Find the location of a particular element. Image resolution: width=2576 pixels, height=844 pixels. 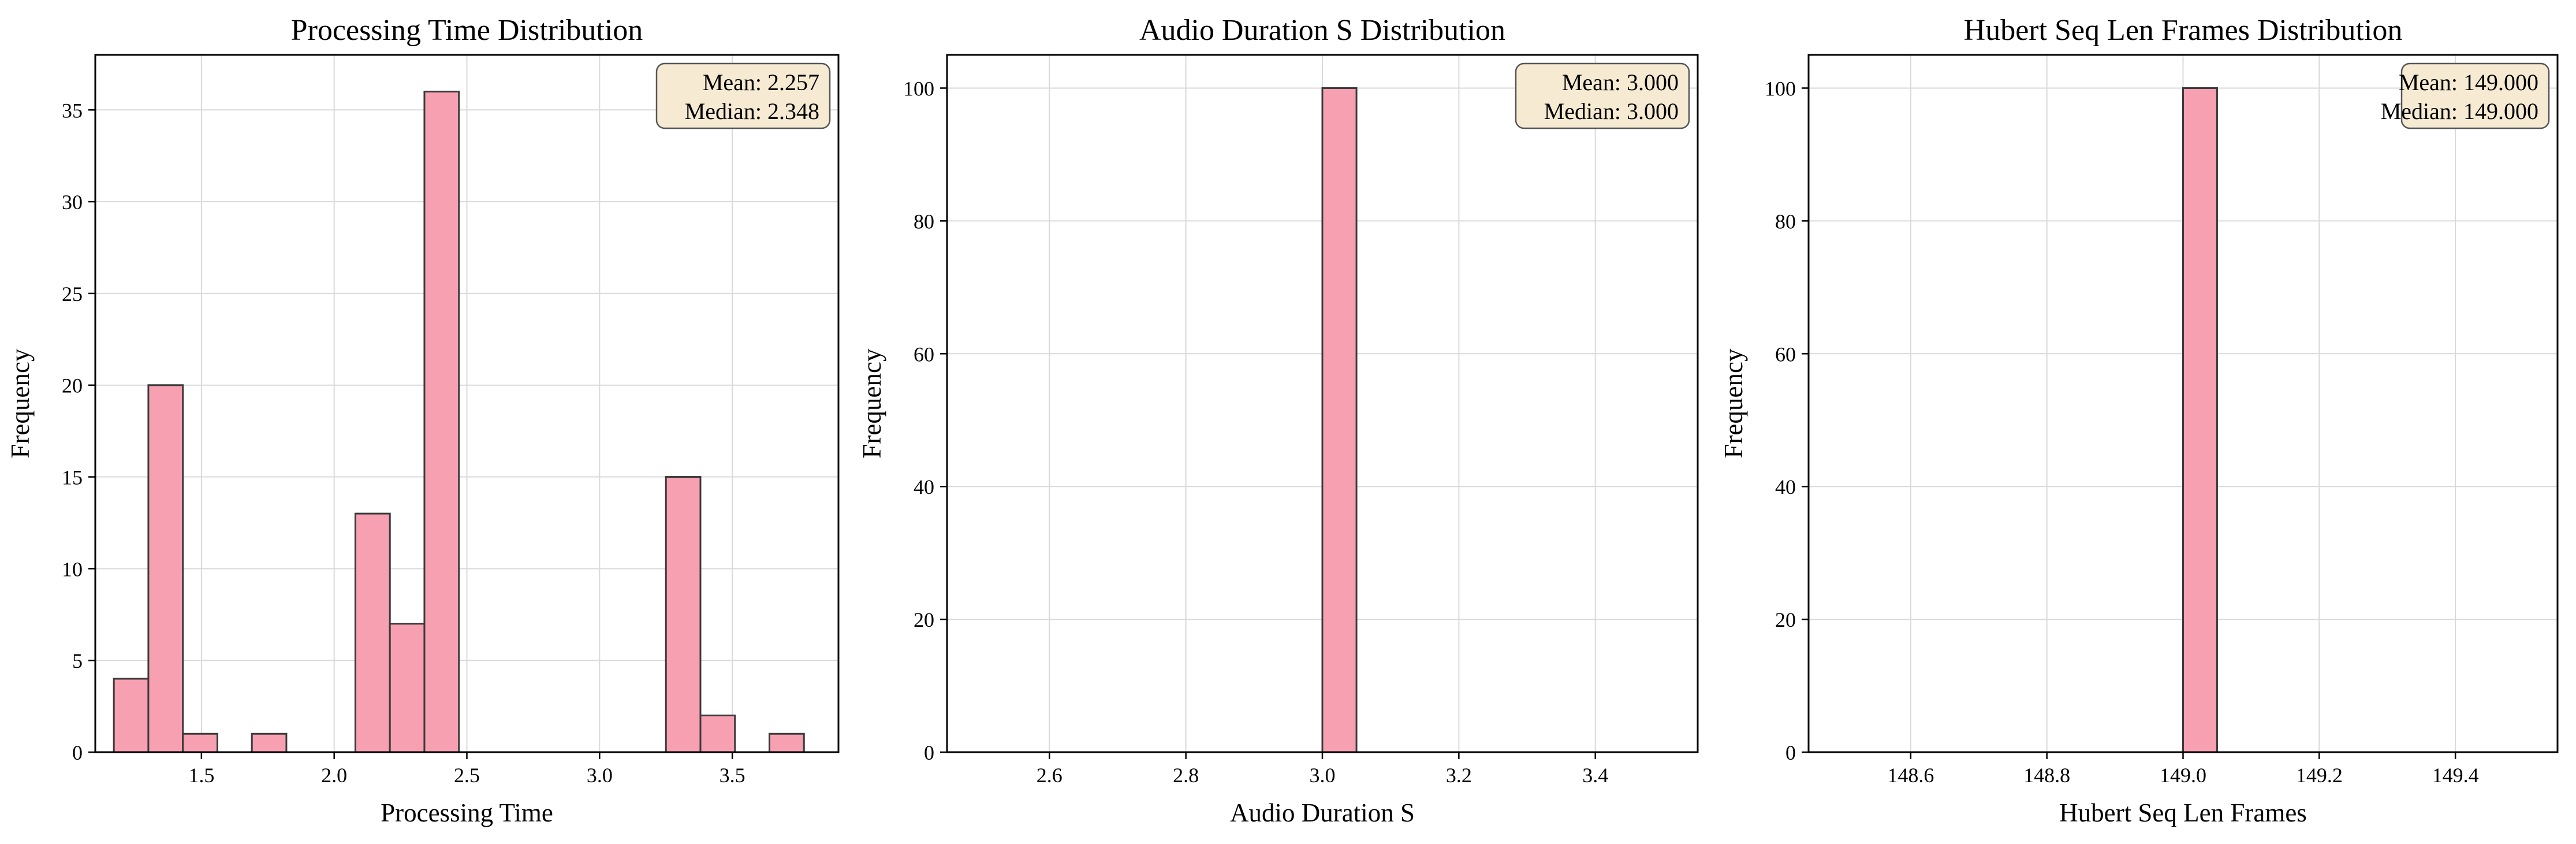

x-tick-label: 1.5 is located at coordinates (201, 776).